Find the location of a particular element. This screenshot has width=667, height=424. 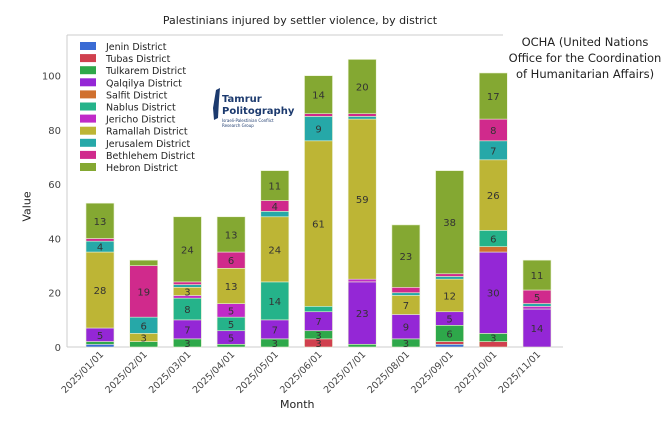

x-axis-label: Month is located at coordinates (297, 404).